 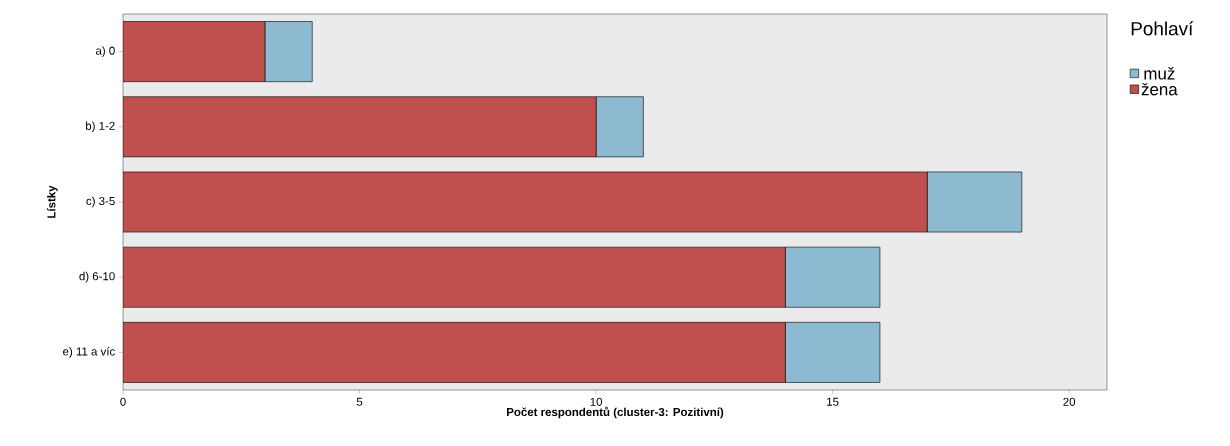 What do you see at coordinates (97, 277) in the screenshot?
I see `y-tick-label: d) 6-10` at bounding box center [97, 277].